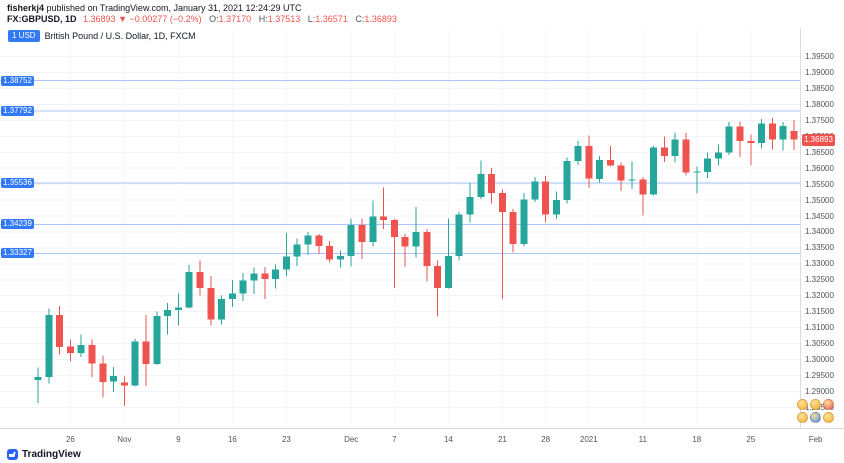 Image resolution: width=844 pixels, height=463 pixels. I want to click on price-tick-label: 1.30500, so click(819, 344).